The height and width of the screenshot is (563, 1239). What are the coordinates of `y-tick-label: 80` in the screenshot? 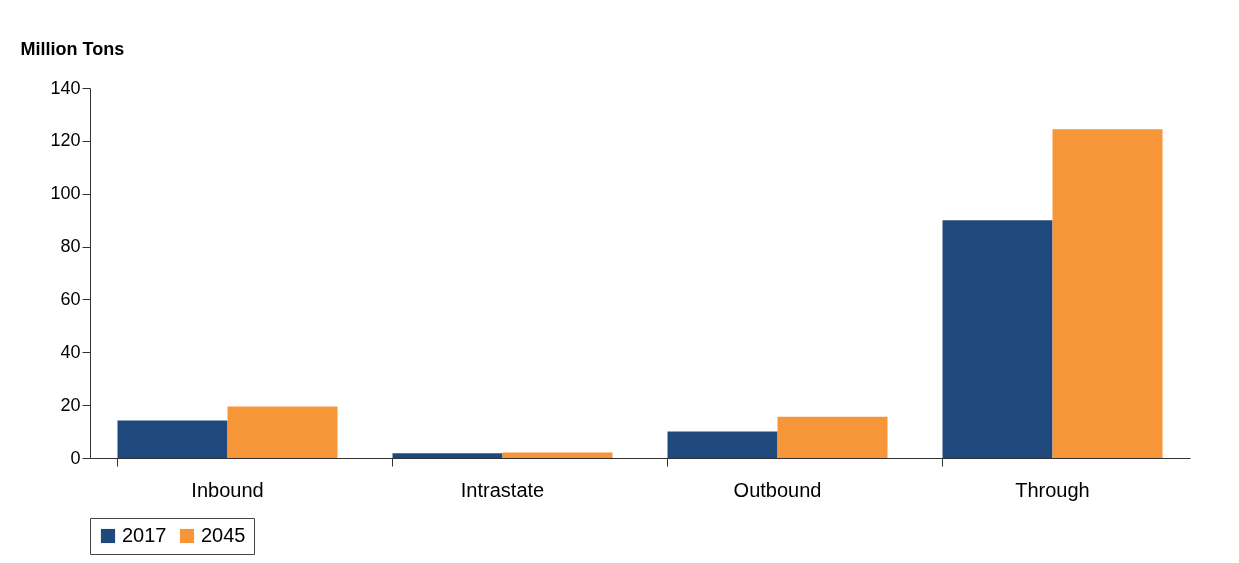 It's located at (70, 246).